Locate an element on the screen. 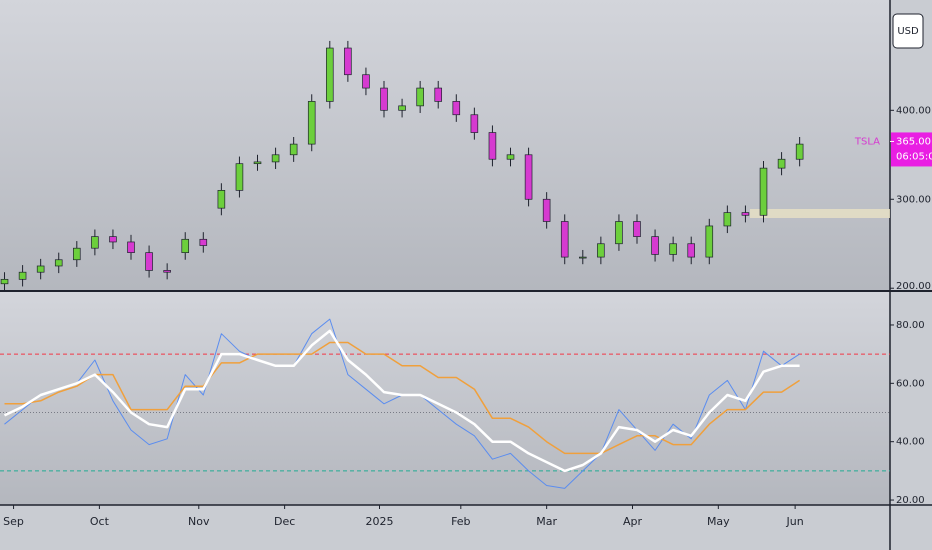 This screenshot has height=550, width=932. y-tick-label: 20.00 is located at coordinates (910, 500).